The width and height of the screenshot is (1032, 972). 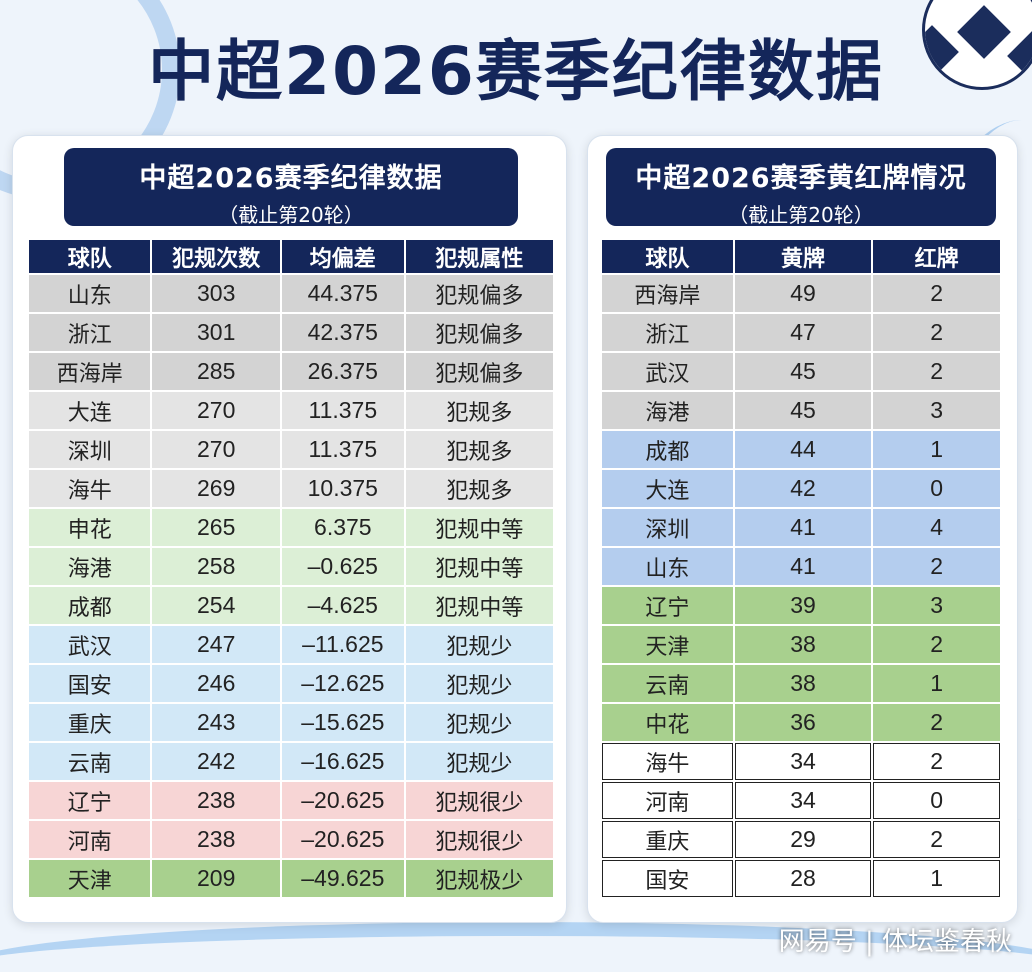 What do you see at coordinates (803, 449) in the screenshot?
I see `yellow-card-cell: 44` at bounding box center [803, 449].